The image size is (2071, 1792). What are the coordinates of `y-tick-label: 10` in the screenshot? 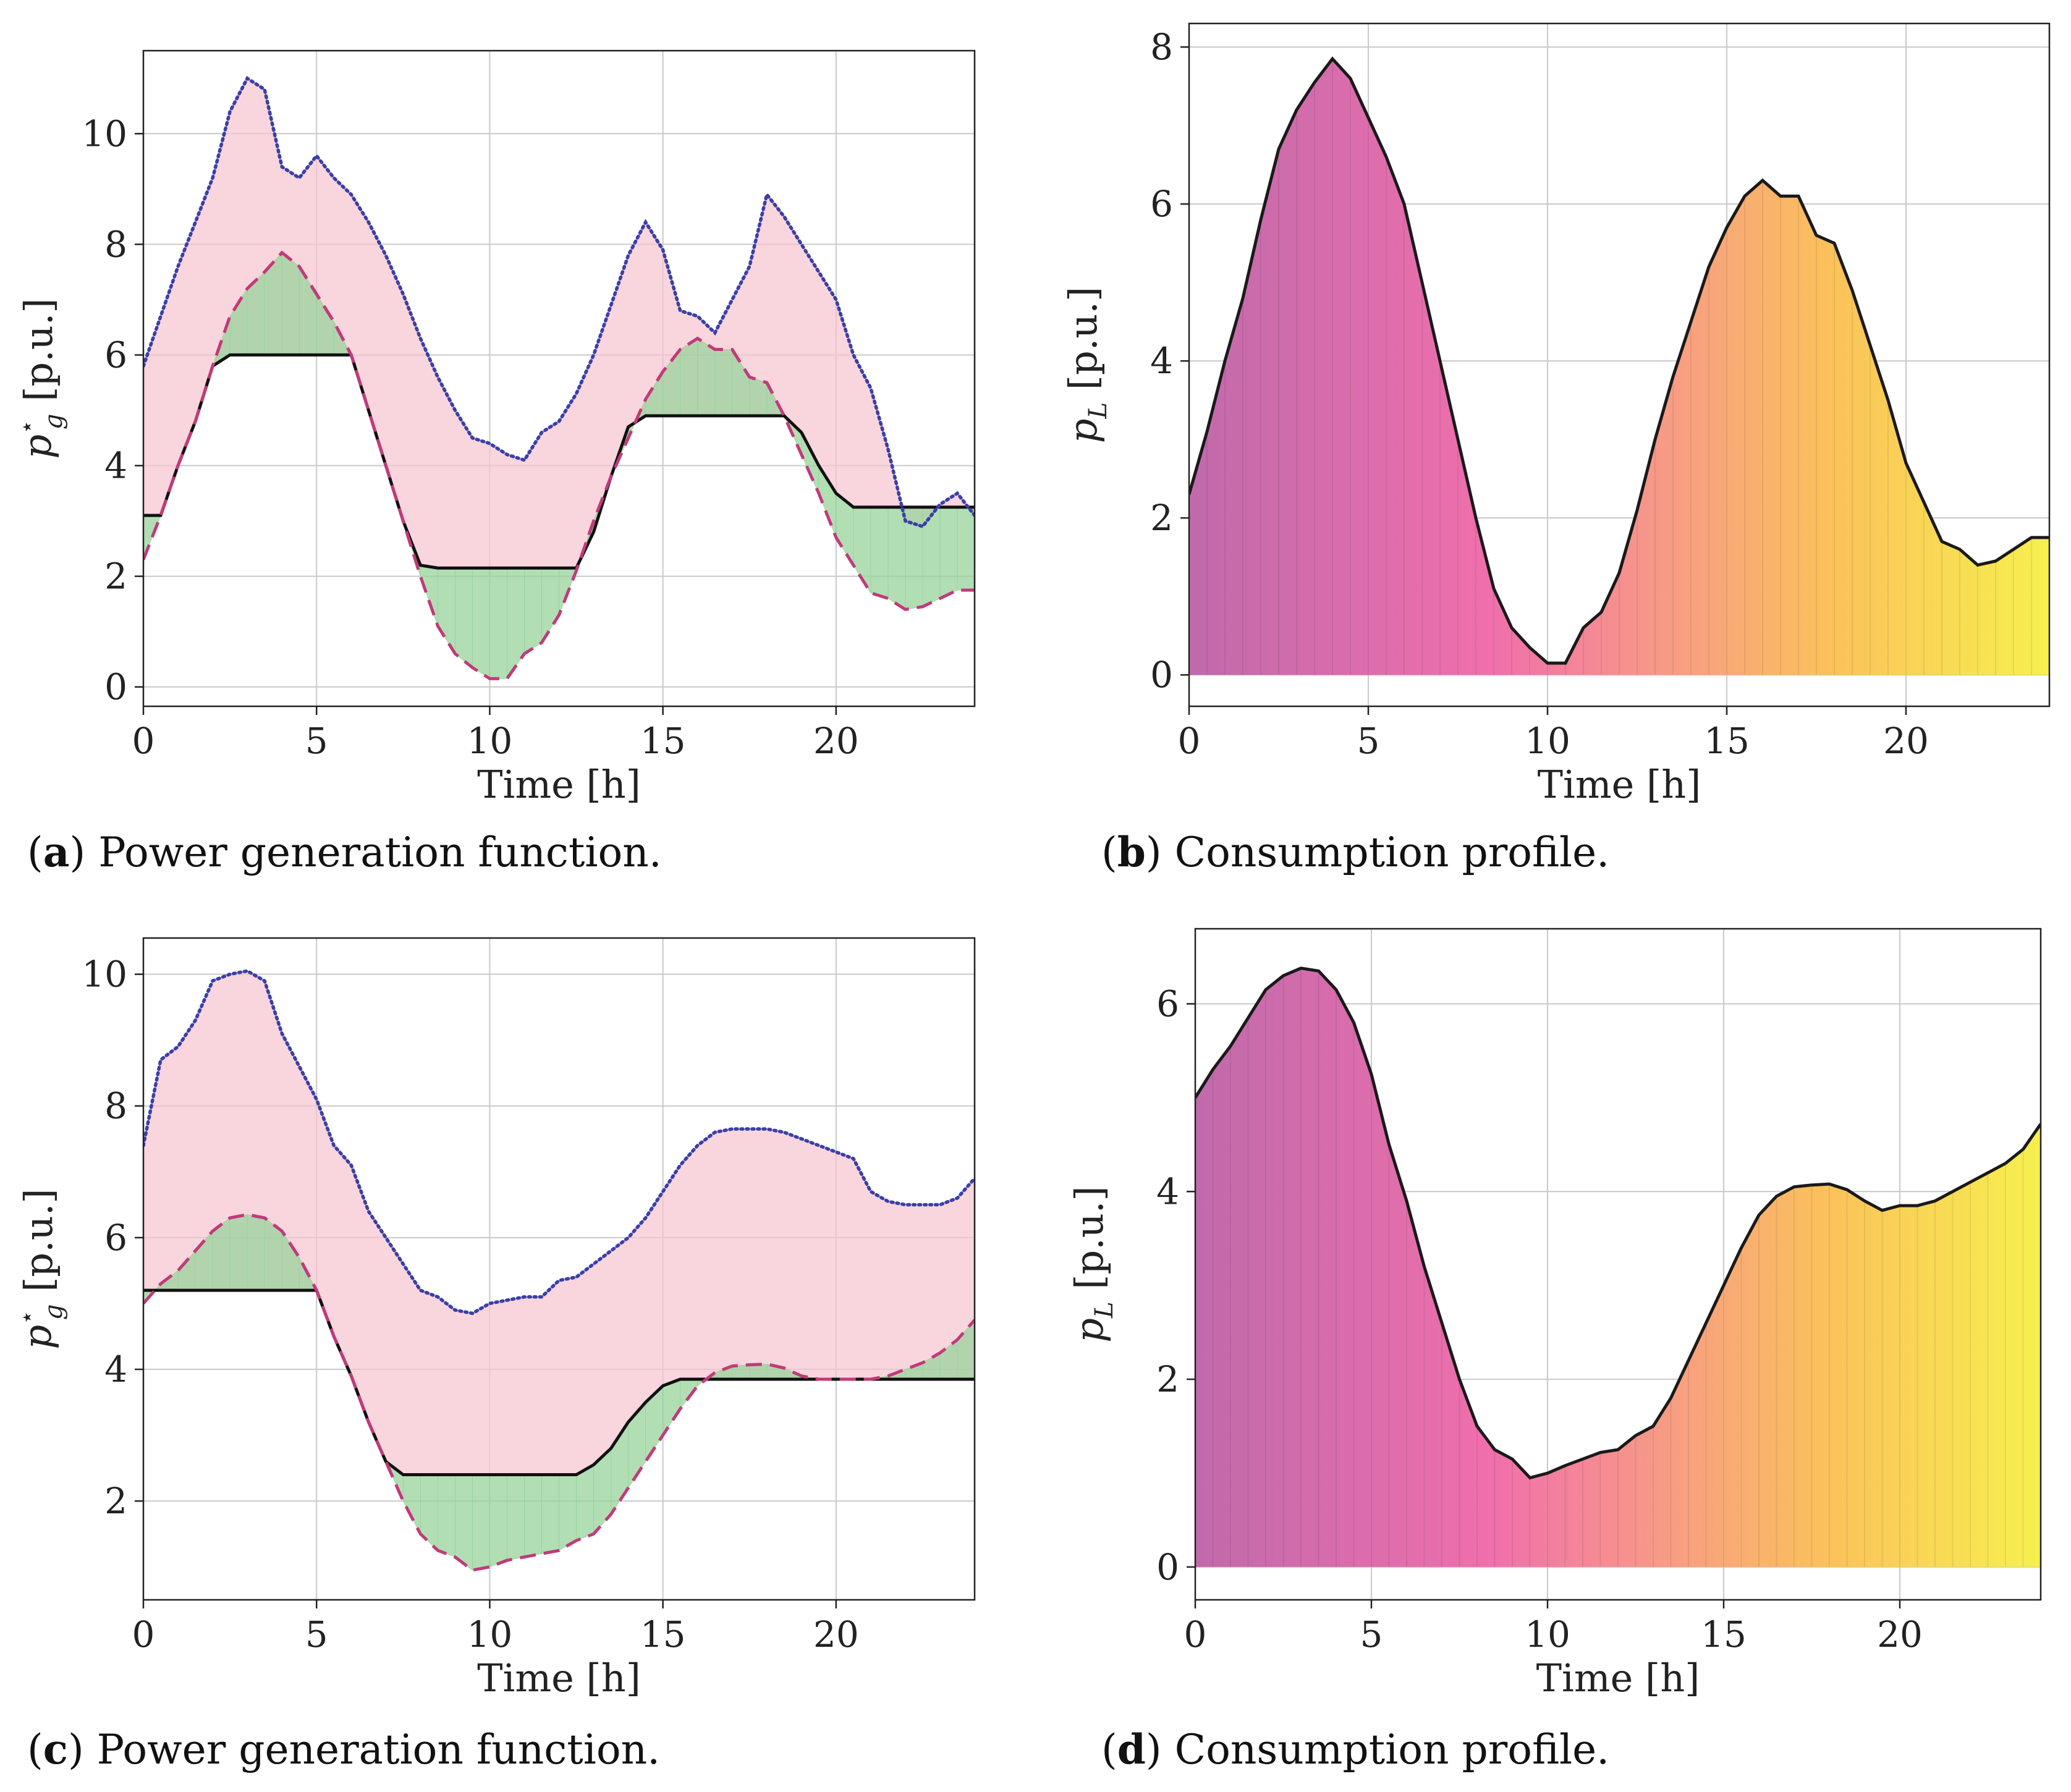 It's located at (105, 974).